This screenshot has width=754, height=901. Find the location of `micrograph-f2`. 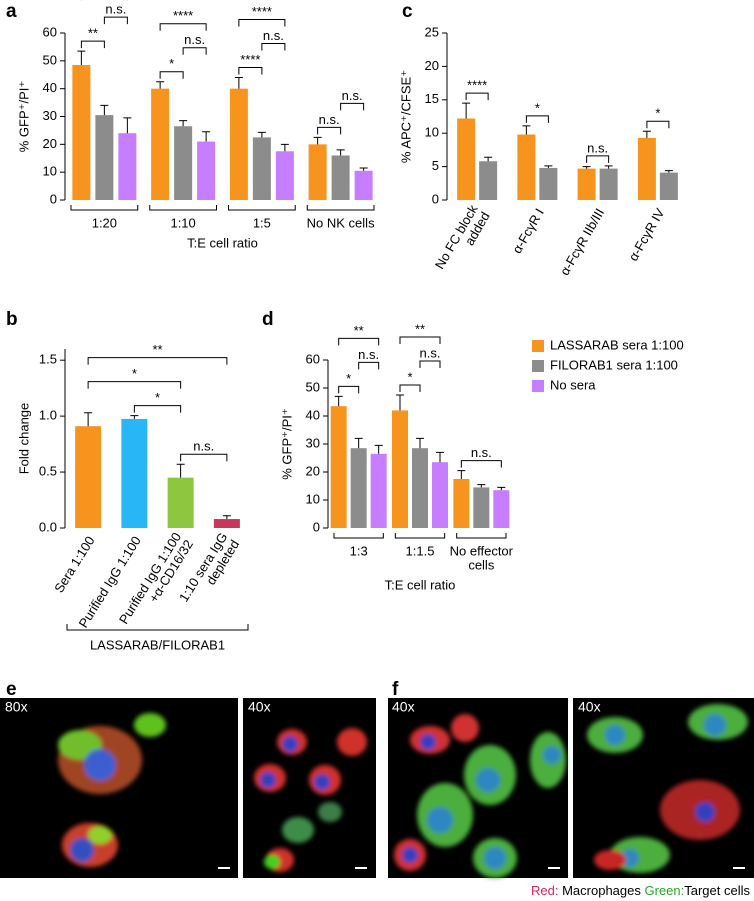

micrograph-f2 is located at coordinates (663, 788).